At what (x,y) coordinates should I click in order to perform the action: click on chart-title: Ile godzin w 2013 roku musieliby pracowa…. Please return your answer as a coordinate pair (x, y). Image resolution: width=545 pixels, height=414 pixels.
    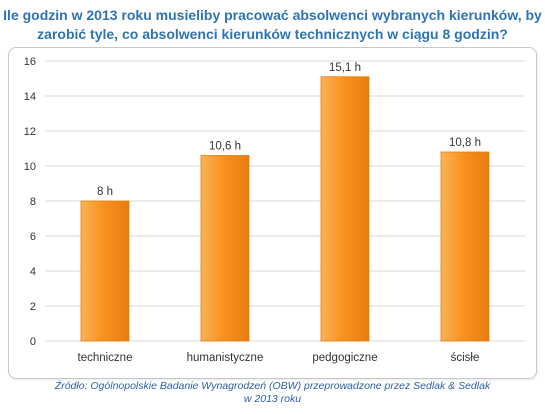
    Looking at the image, I should click on (272, 25).